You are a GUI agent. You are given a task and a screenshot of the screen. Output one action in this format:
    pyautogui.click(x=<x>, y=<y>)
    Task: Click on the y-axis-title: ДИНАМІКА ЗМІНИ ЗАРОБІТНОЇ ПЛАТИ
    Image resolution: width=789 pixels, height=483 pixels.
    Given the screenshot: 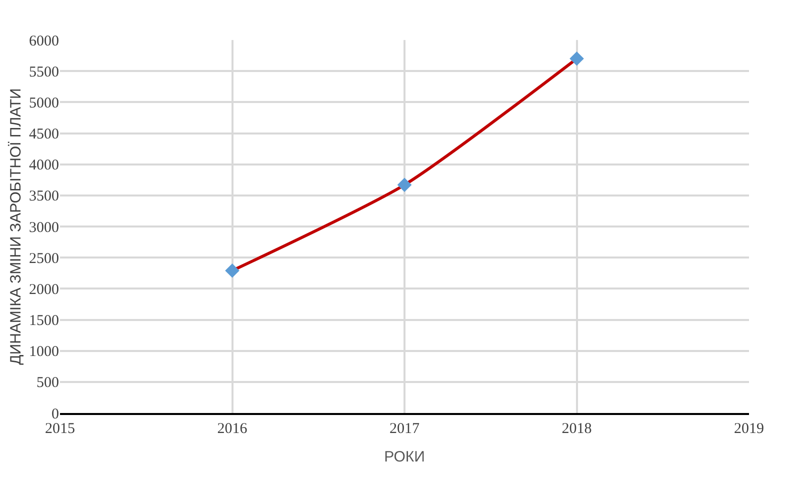 What is the action you would take?
    pyautogui.click(x=15, y=226)
    